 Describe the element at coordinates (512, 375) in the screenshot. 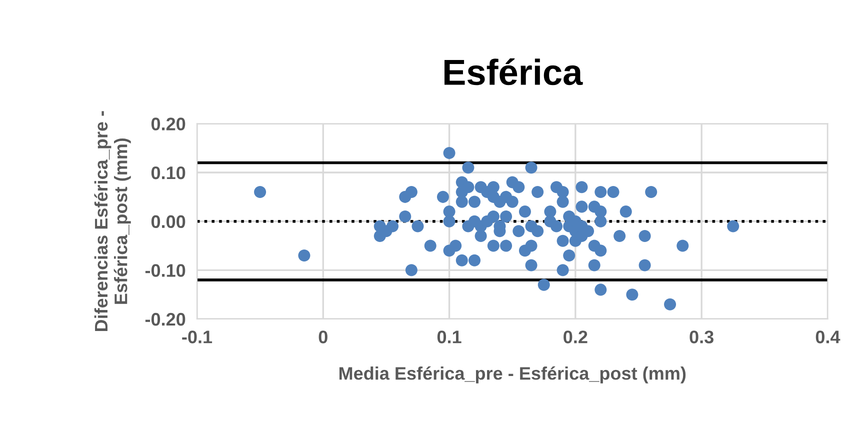

I see `x-axis-title: Media Esférica_pre - Esférica_post (mm)` at that location.